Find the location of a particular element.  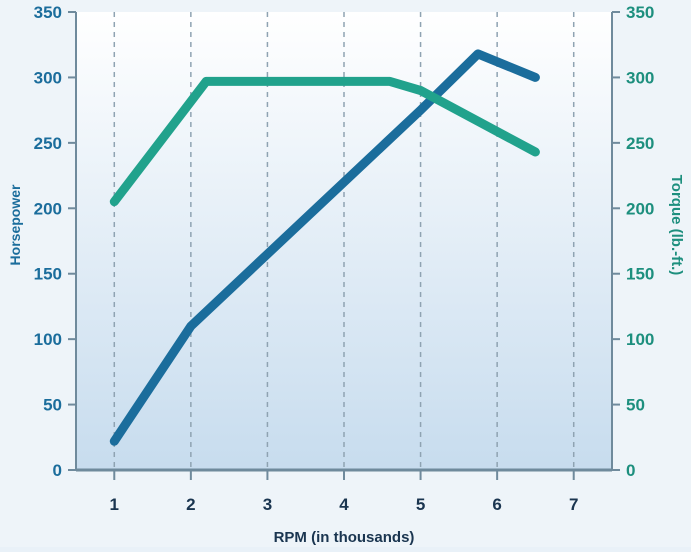

x-axis-label: RPM (in thousands) is located at coordinates (344, 537).